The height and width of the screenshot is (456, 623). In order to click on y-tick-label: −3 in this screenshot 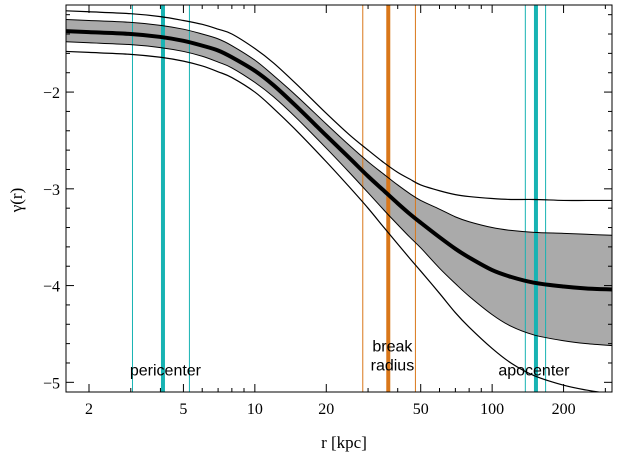, I will do `click(51, 190)`.